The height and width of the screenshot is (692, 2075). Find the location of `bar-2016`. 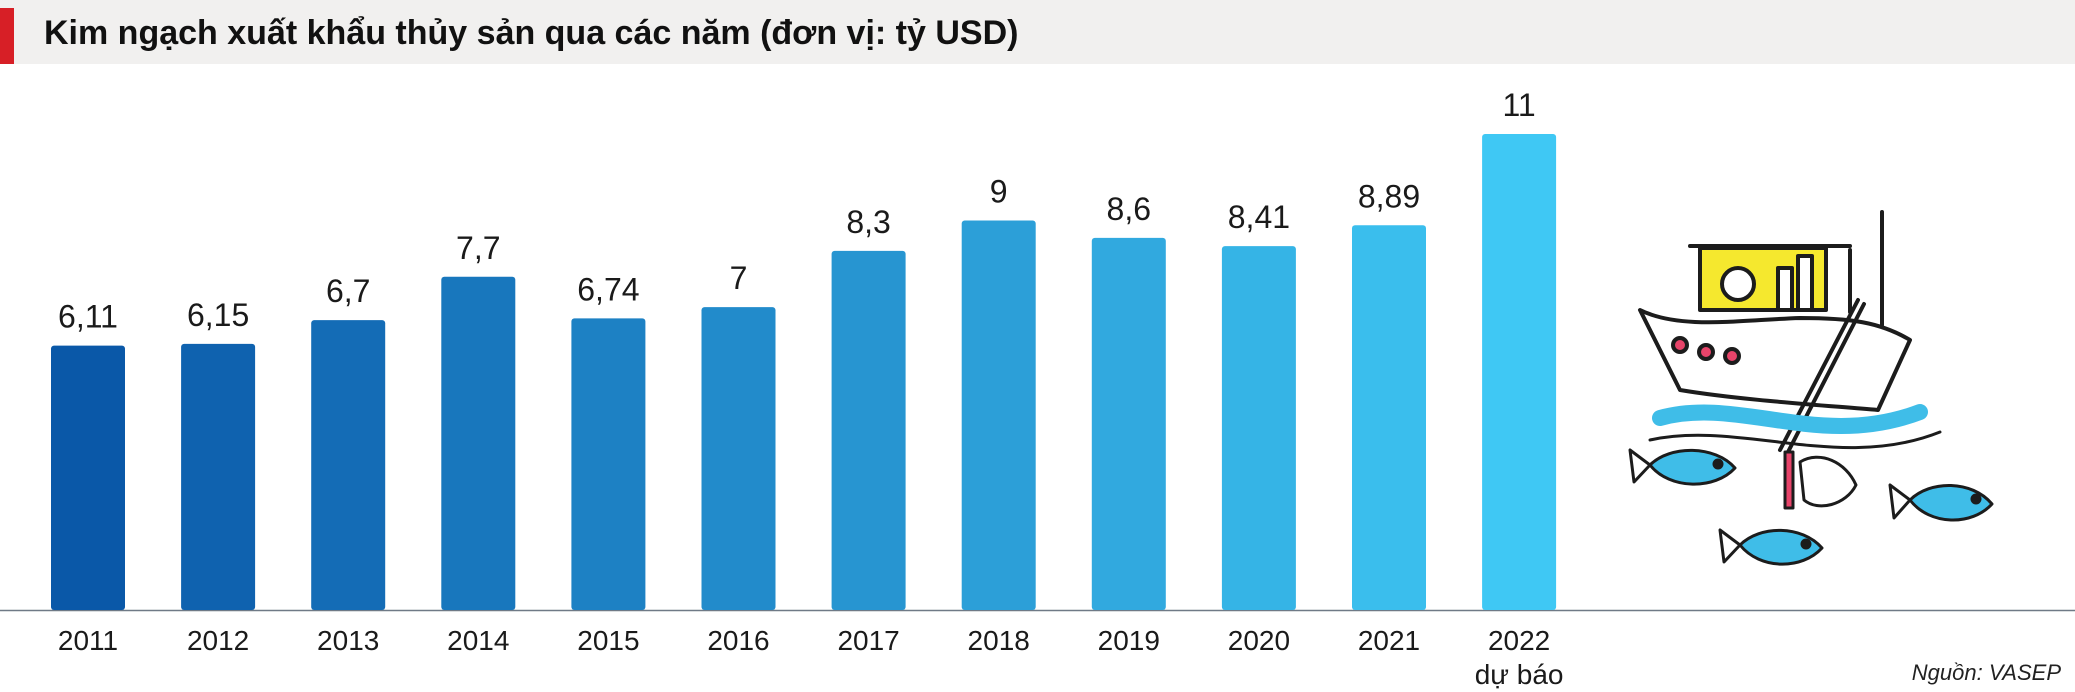

bar-2016 is located at coordinates (738, 458).